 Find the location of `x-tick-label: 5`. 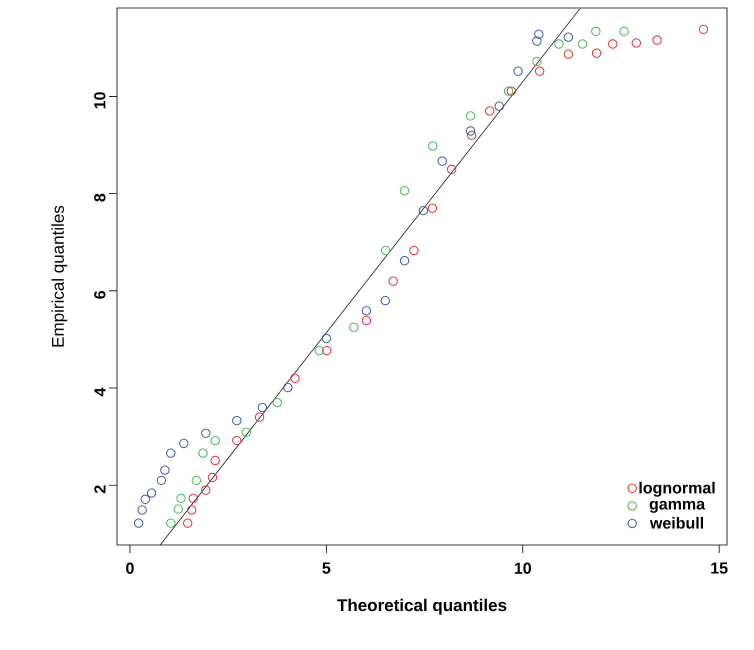

x-tick-label: 5 is located at coordinates (326, 568).